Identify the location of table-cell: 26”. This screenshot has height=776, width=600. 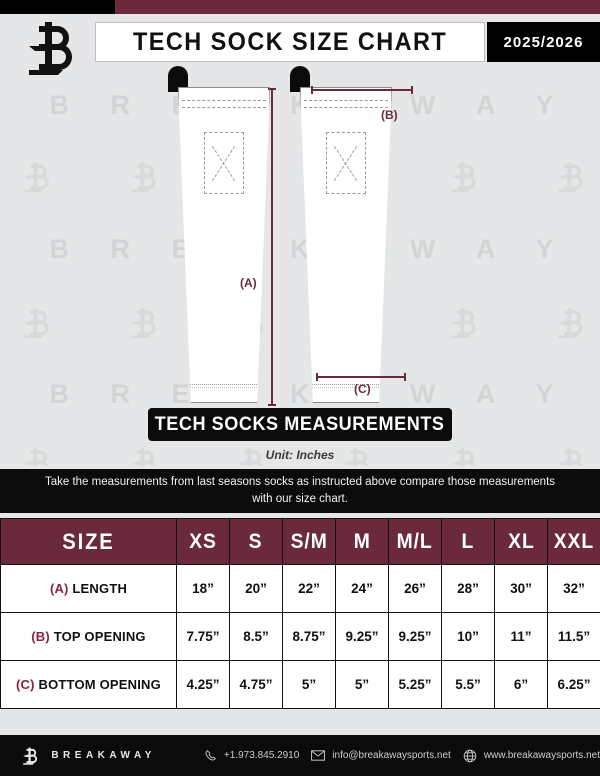
(415, 588).